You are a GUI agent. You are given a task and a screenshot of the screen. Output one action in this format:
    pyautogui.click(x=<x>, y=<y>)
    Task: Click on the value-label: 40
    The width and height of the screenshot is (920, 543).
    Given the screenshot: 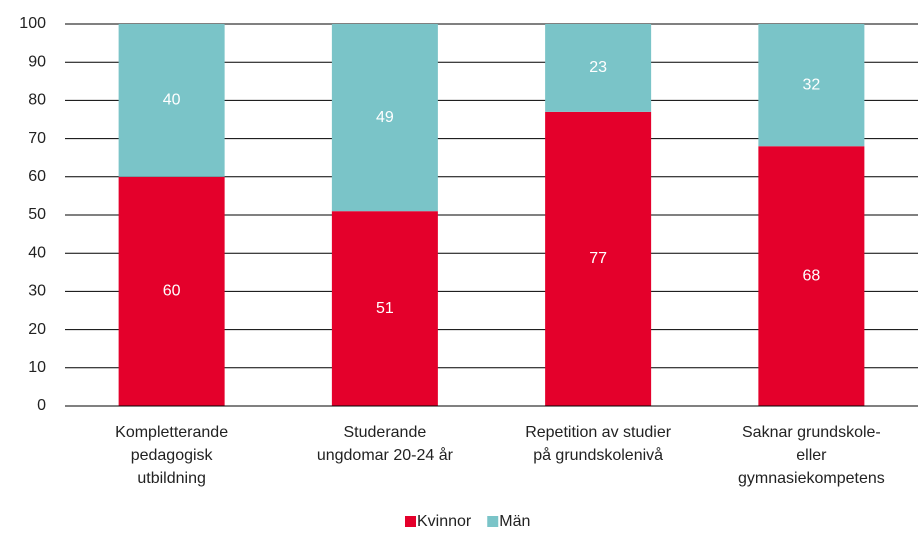 What is the action you would take?
    pyautogui.click(x=172, y=100)
    